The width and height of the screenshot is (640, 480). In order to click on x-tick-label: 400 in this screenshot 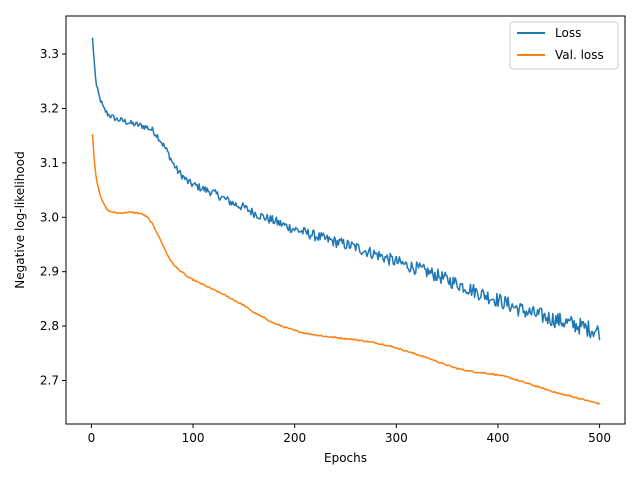, I will do `click(498, 438)`.